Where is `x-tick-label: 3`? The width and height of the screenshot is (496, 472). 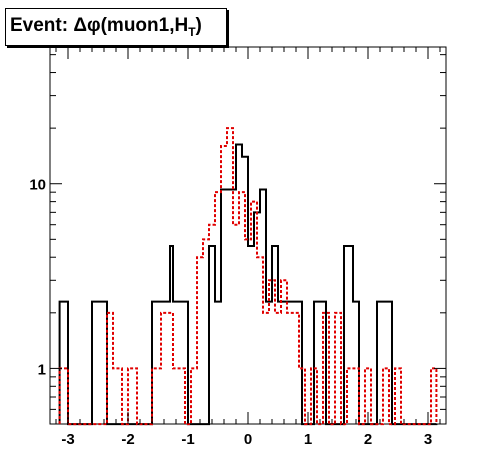 x-tick-label: 3 is located at coordinates (428, 439).